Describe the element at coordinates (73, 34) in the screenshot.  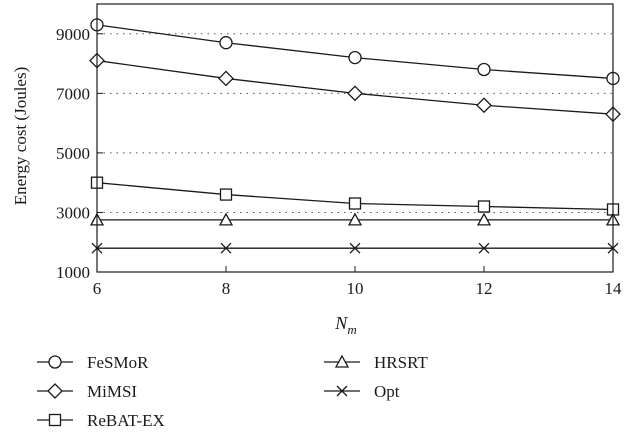
I see `y-tick-label-9000: 9000` at that location.